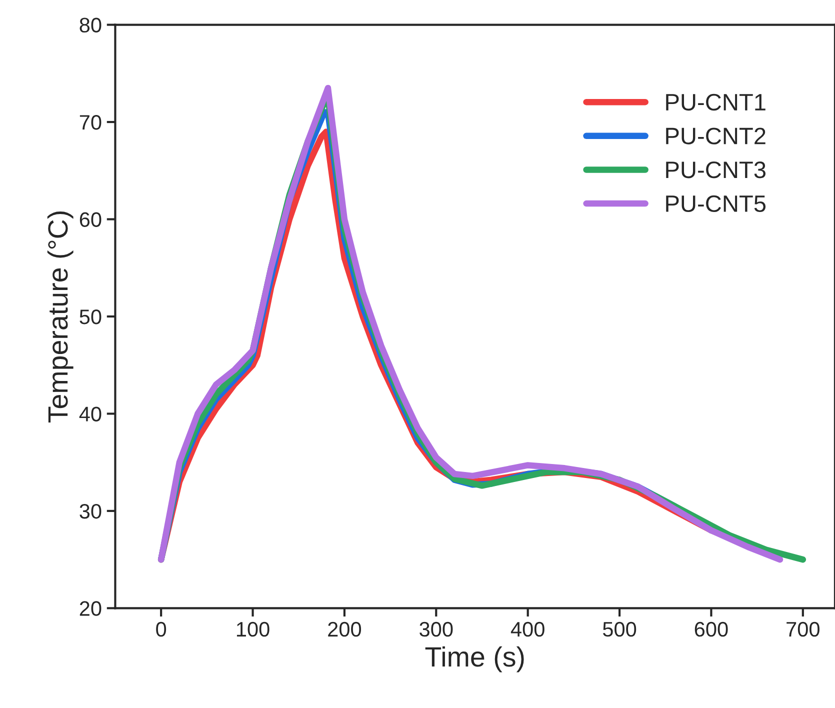 This screenshot has height=708, width=835. What do you see at coordinates (253, 629) in the screenshot?
I see `x-tick-label: 100` at bounding box center [253, 629].